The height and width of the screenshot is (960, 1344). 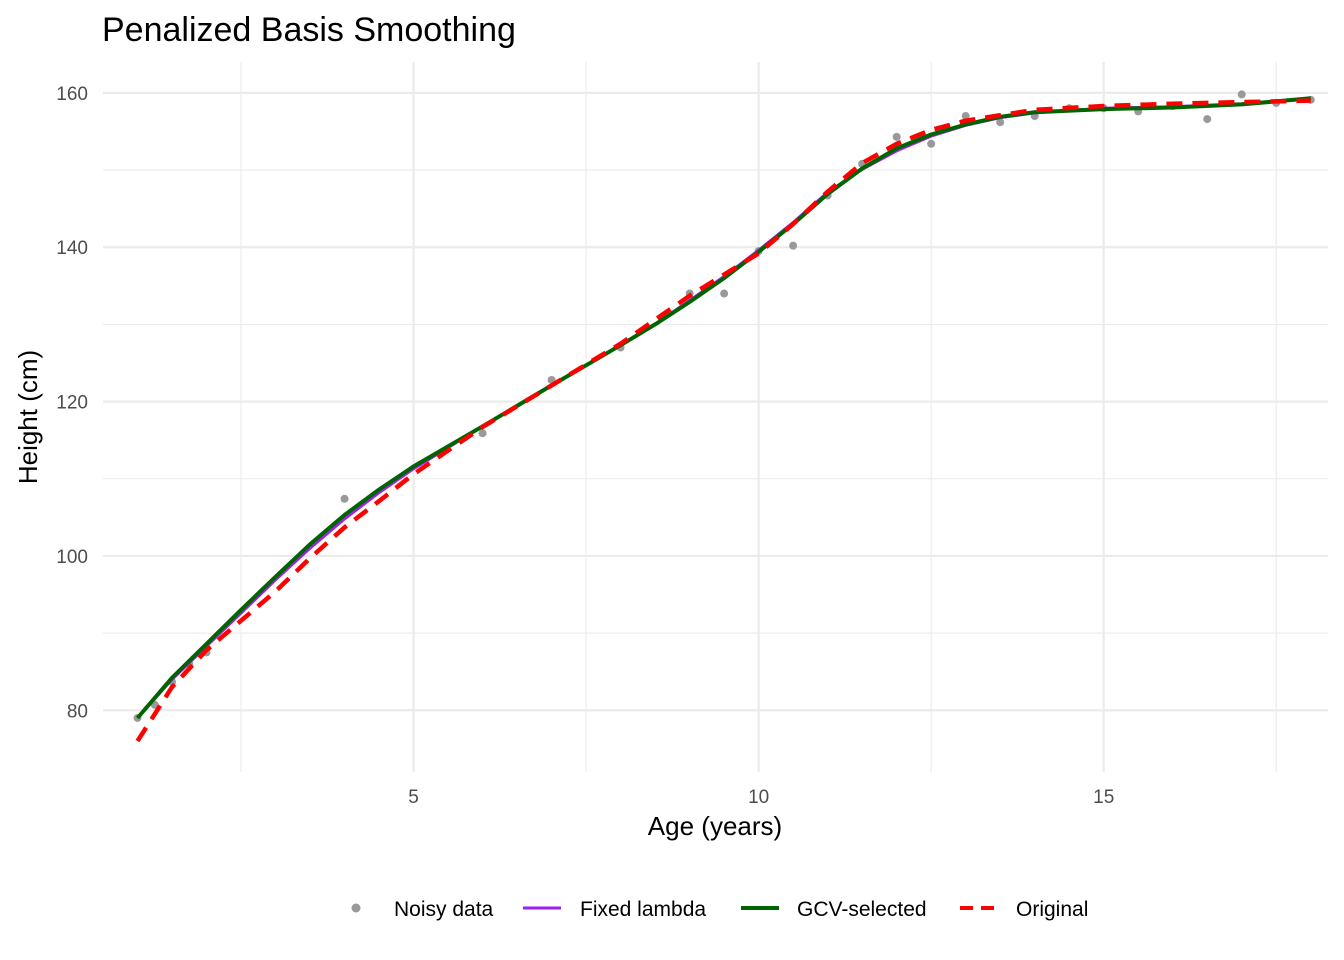 What do you see at coordinates (356, 908) in the screenshot?
I see `legend-key-noisy-data` at bounding box center [356, 908].